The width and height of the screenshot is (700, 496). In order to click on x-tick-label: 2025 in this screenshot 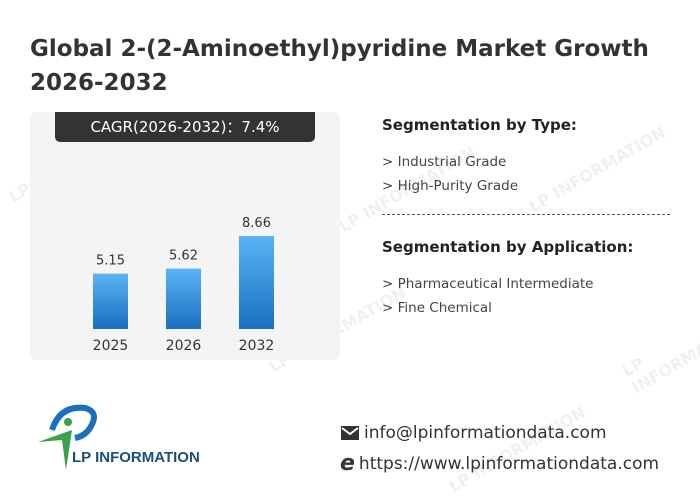, I will do `click(111, 346)`.